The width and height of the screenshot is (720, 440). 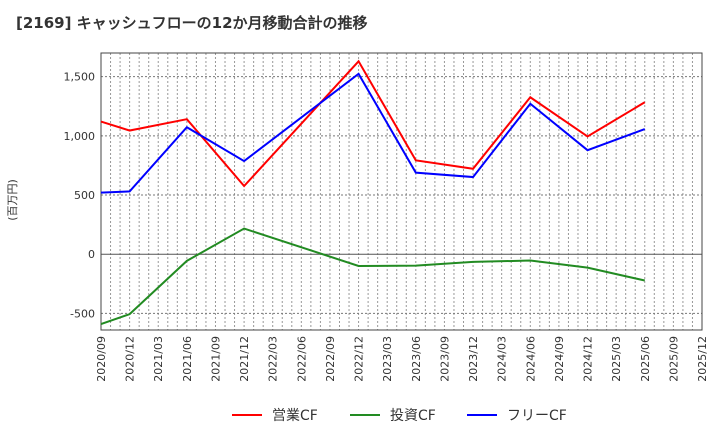 What do you see at coordinates (473, 359) in the screenshot?
I see `x-tick-label: 2023/12` at bounding box center [473, 359].